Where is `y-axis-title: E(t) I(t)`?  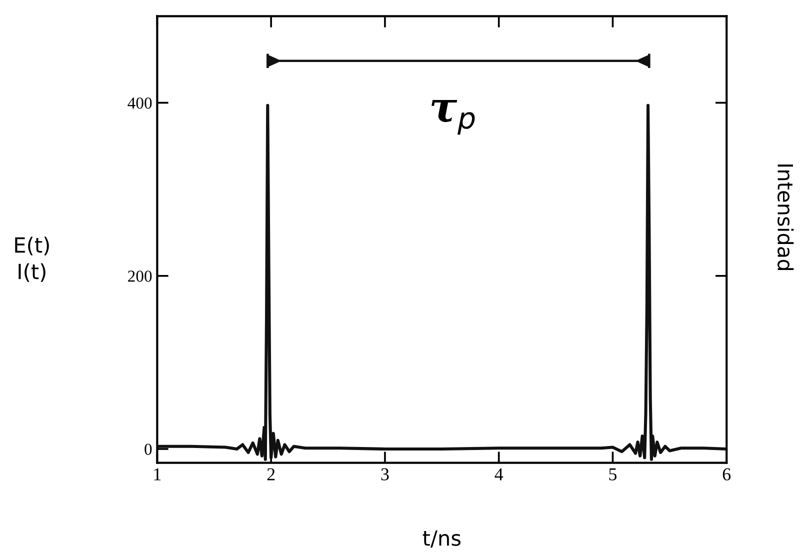
y-axis-title: E(t) I(t) is located at coordinates (32, 259).